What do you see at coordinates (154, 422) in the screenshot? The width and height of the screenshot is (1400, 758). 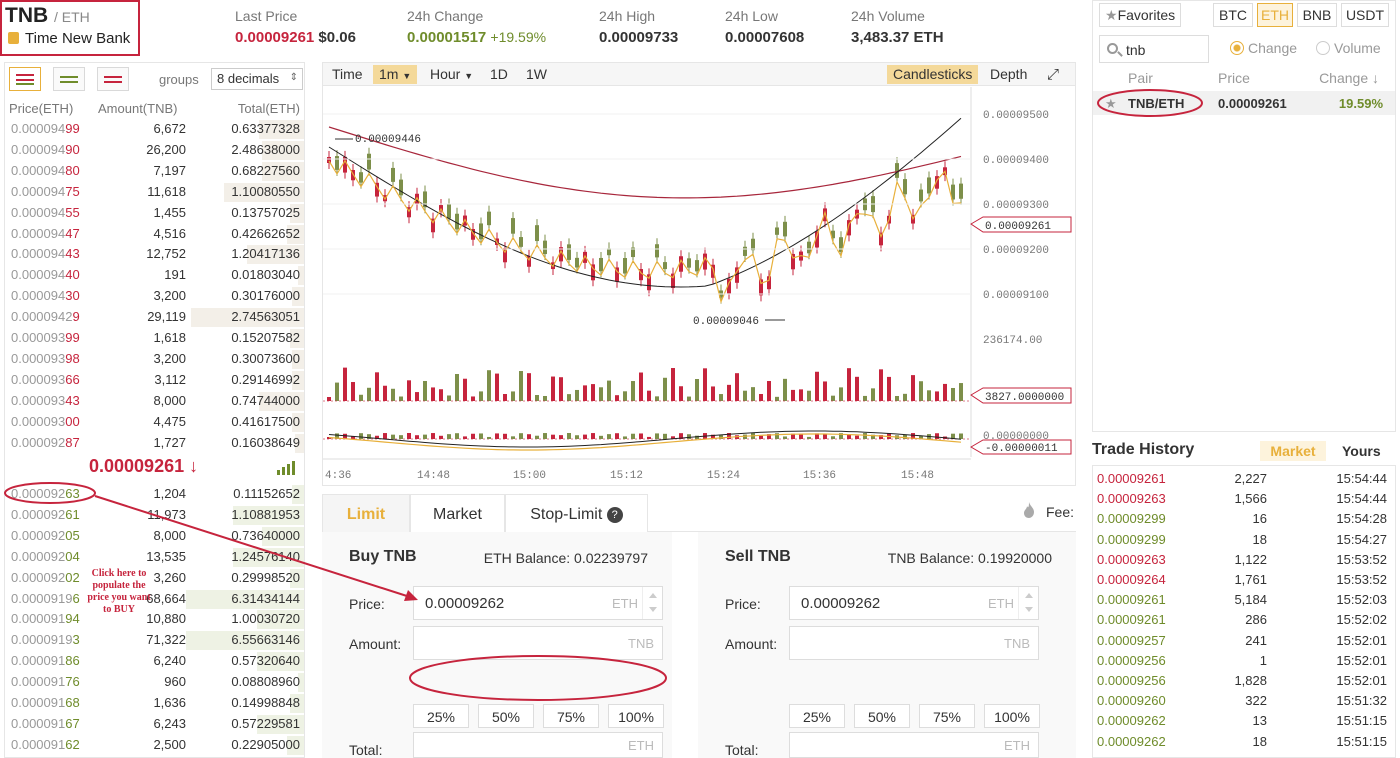 I see `orderbook-row: 0.00009300 4,475 0.41617500` at bounding box center [154, 422].